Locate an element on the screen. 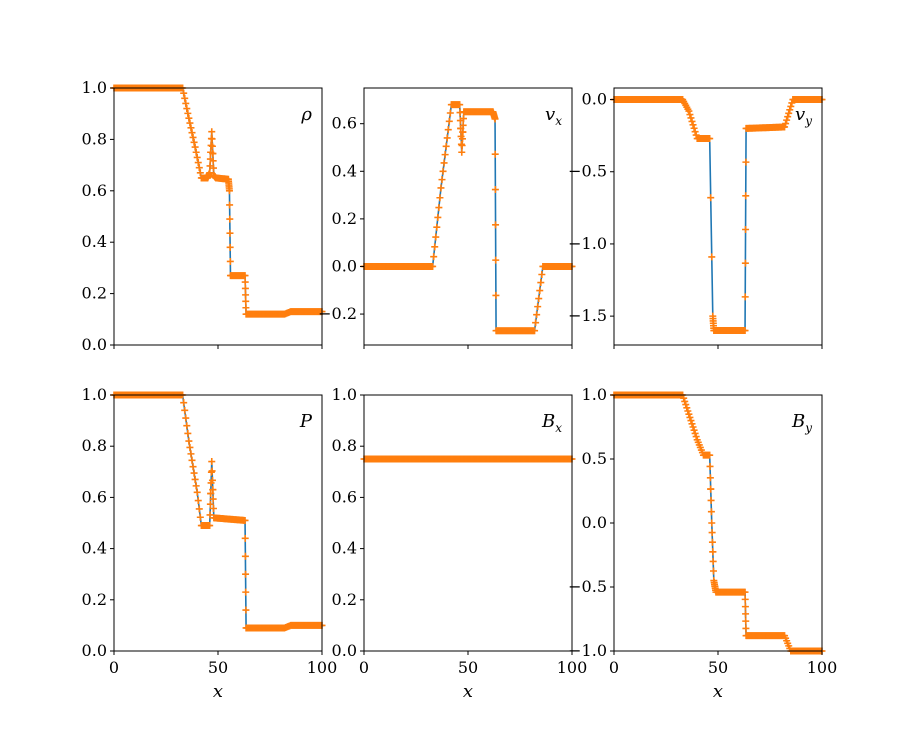 The image size is (913, 731). x-axis-label: x is located at coordinates (218, 691).